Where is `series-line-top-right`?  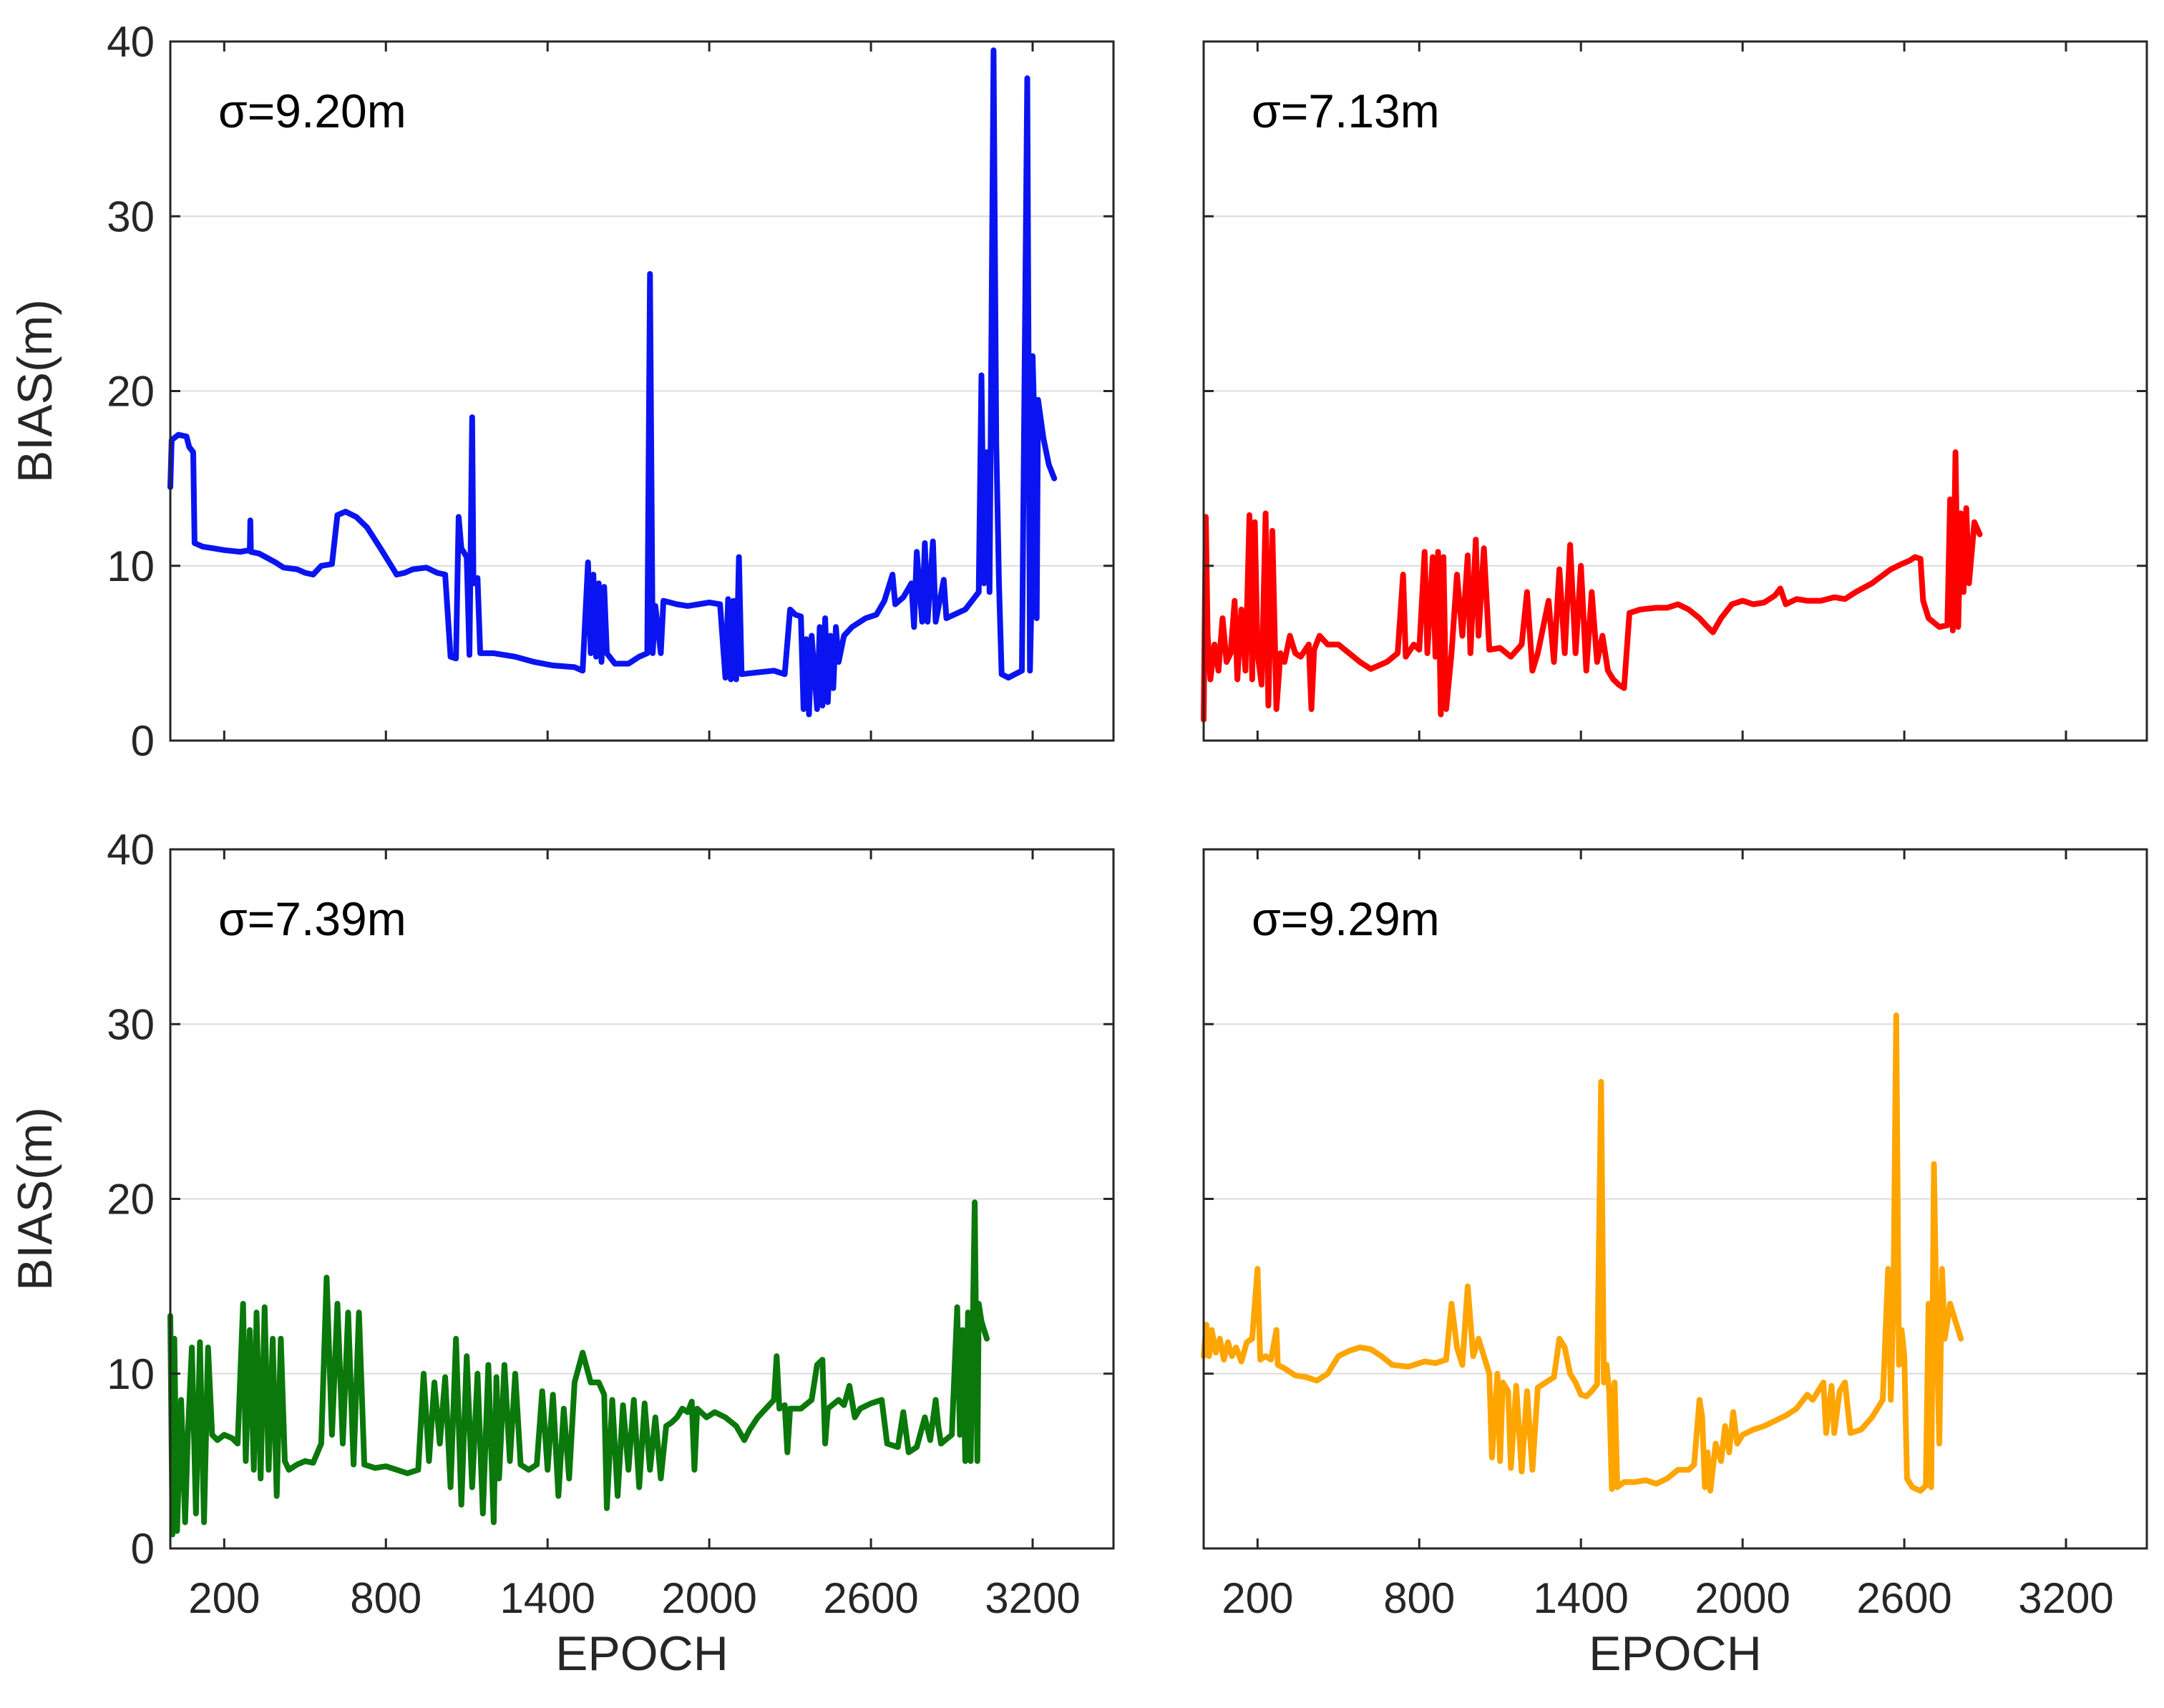 series-line-top-right is located at coordinates (1592, 586).